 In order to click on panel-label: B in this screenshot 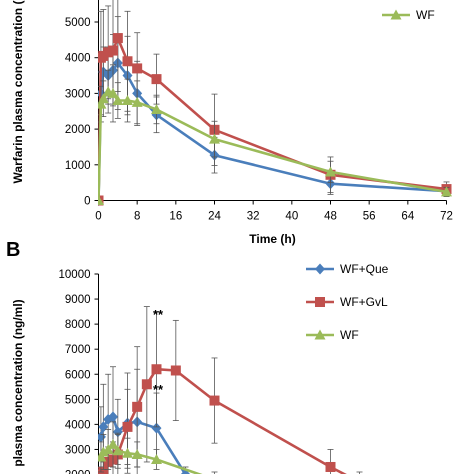, I will do `click(13, 250)`.